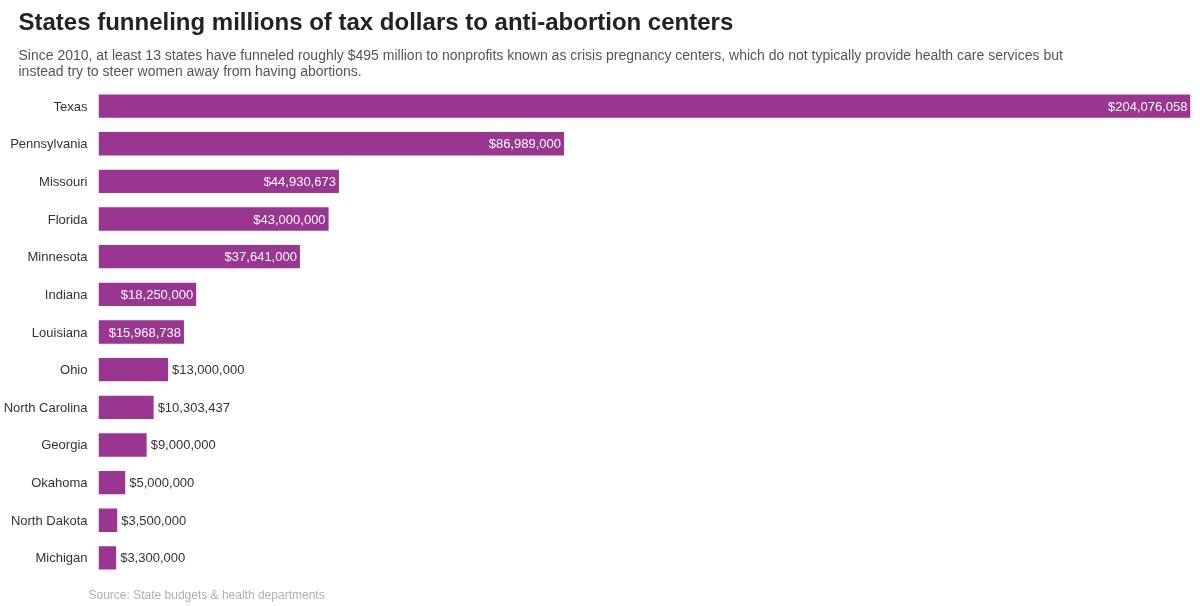  What do you see at coordinates (1147, 106) in the screenshot?
I see `data-label: $204,076,058` at bounding box center [1147, 106].